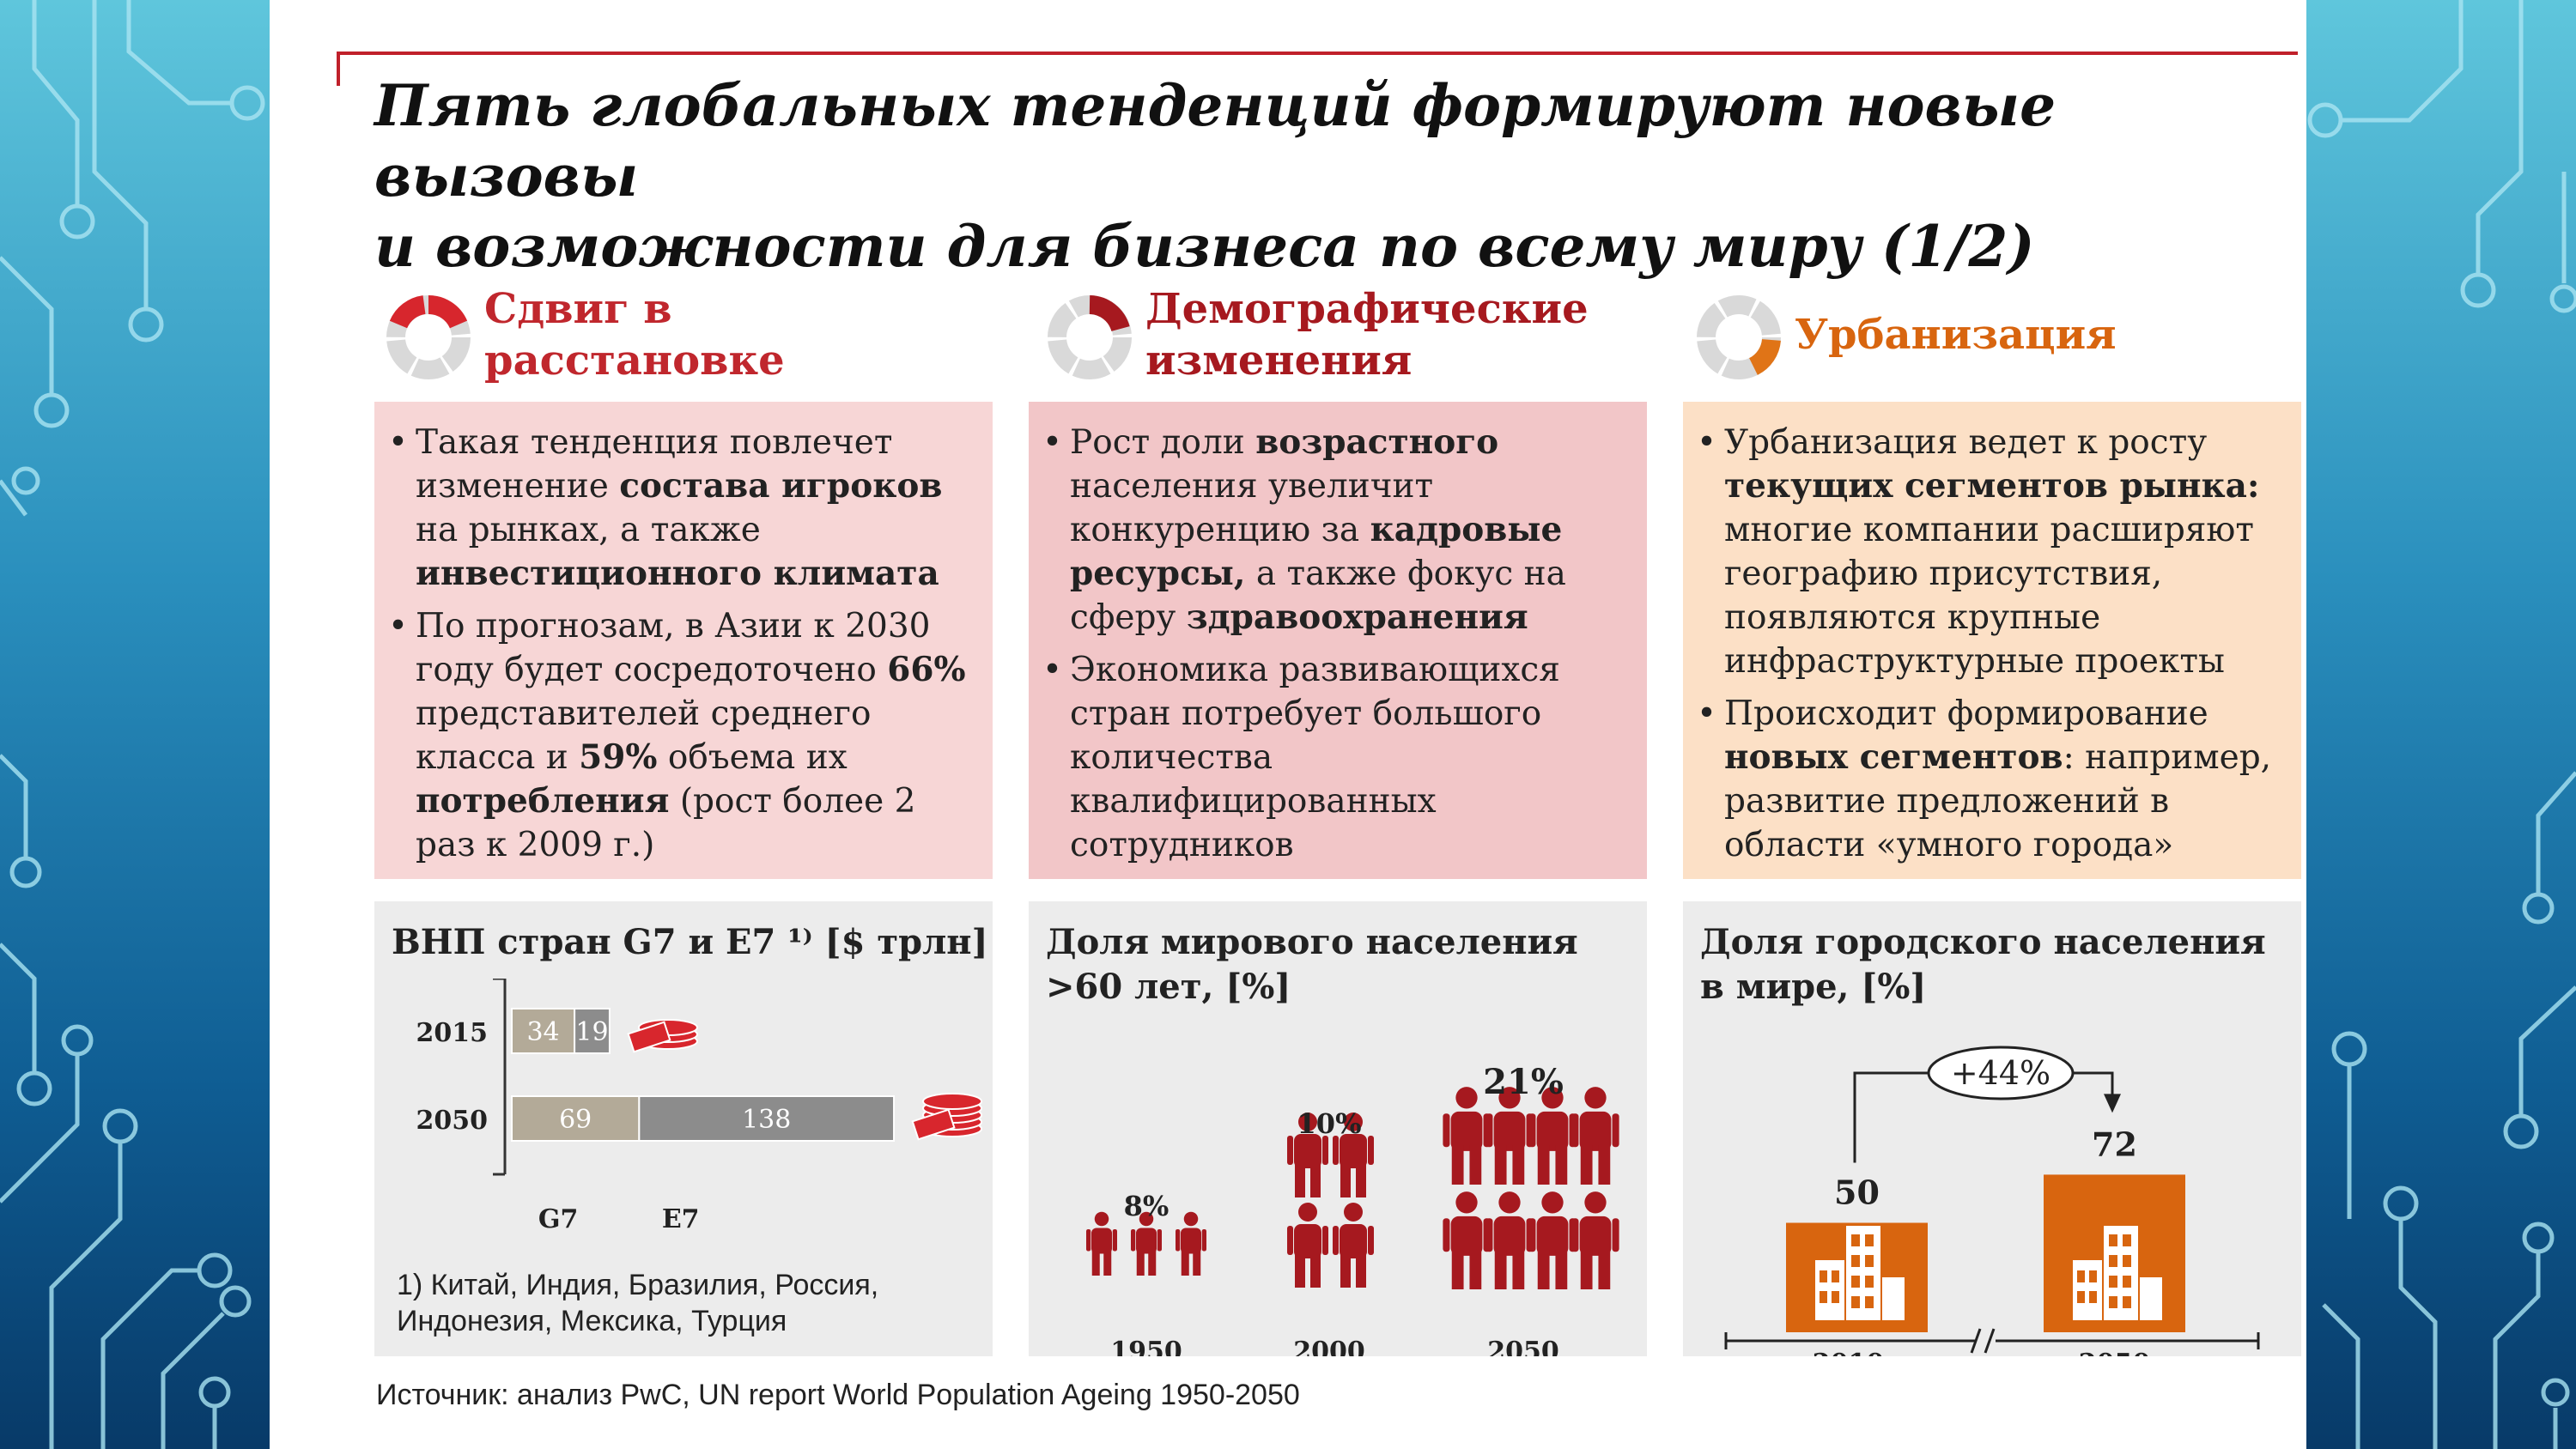  I want to click on column-heading-text: Демографические изменения, so click(1367, 334).